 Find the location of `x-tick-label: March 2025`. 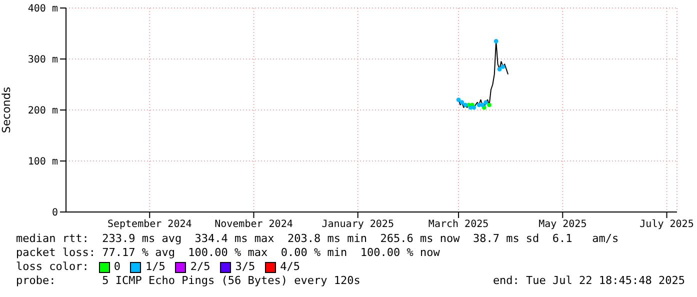

x-tick-label: March 2025 is located at coordinates (458, 224).